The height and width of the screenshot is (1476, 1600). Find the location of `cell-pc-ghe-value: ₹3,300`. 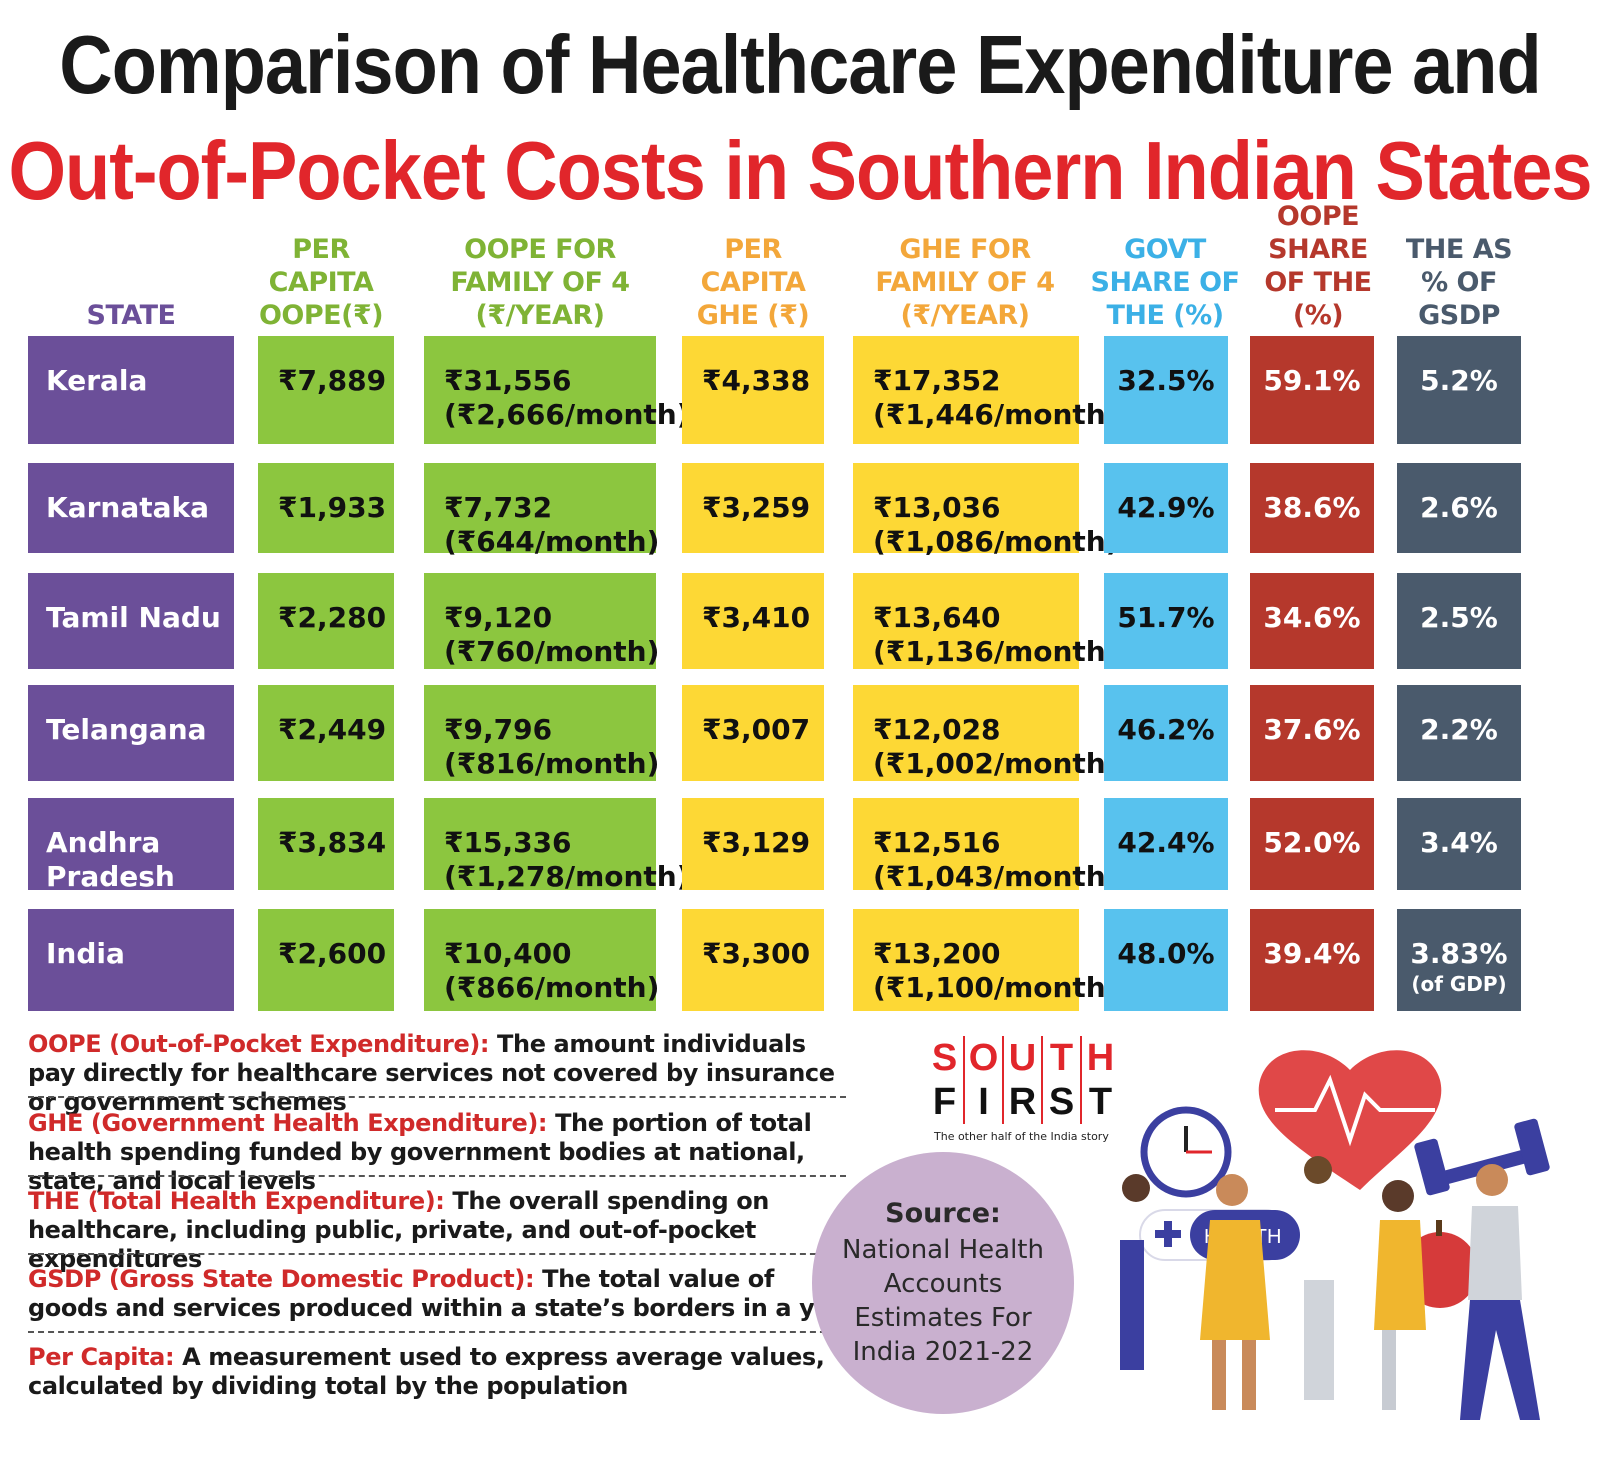

cell-pc-ghe-value: ₹3,300 is located at coordinates (756, 953).